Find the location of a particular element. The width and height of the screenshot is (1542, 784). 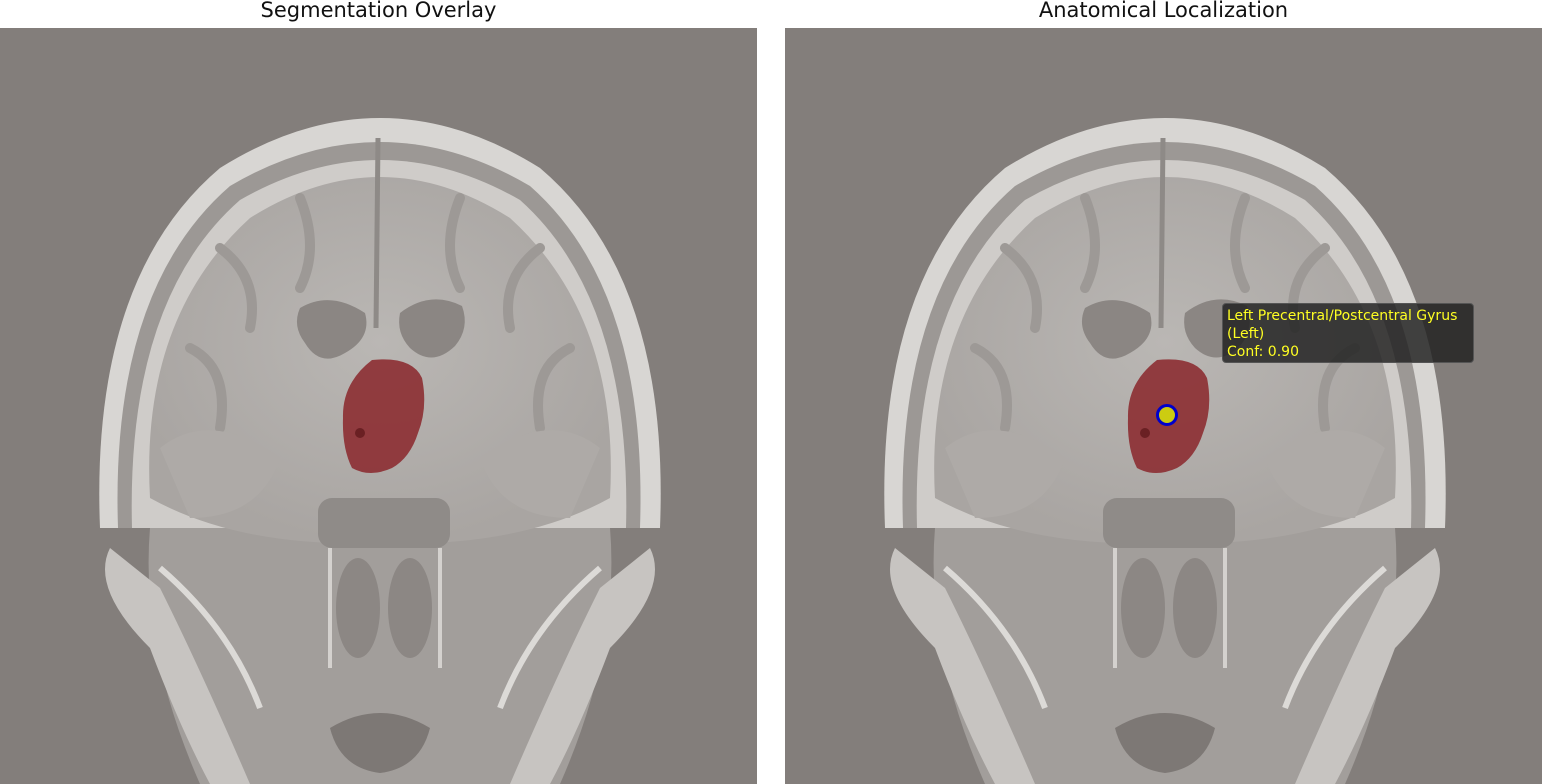

panel-title: Segmentation Overlay is located at coordinates (378, 11).